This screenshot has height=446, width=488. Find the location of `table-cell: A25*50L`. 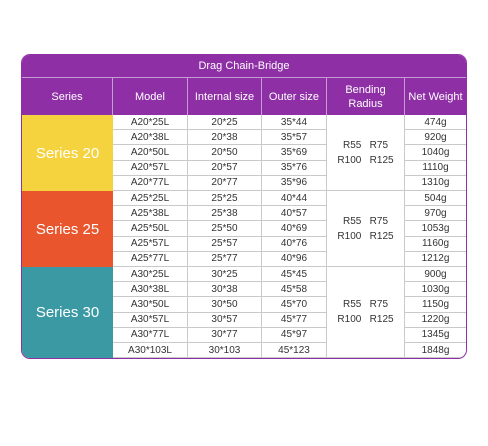

table-cell: A25*50L is located at coordinates (150, 229).